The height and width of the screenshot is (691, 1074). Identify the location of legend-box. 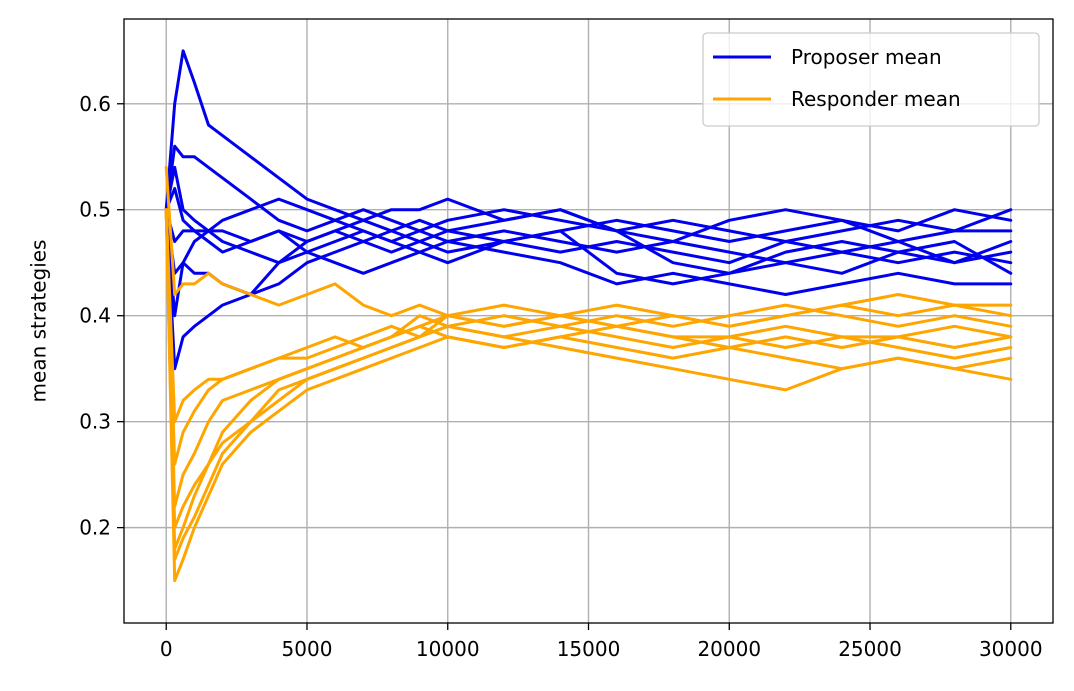
(871, 79).